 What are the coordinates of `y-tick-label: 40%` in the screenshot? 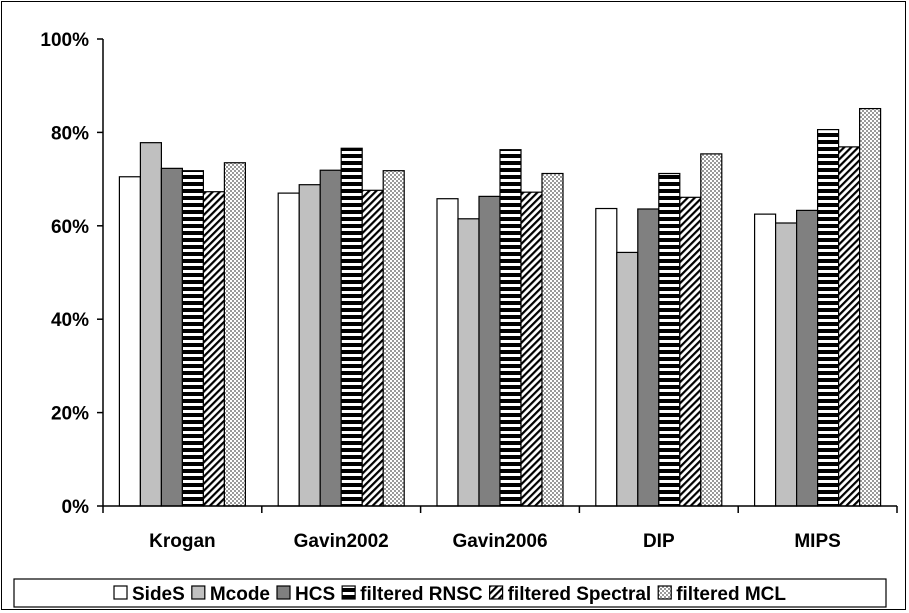 It's located at (70, 320).